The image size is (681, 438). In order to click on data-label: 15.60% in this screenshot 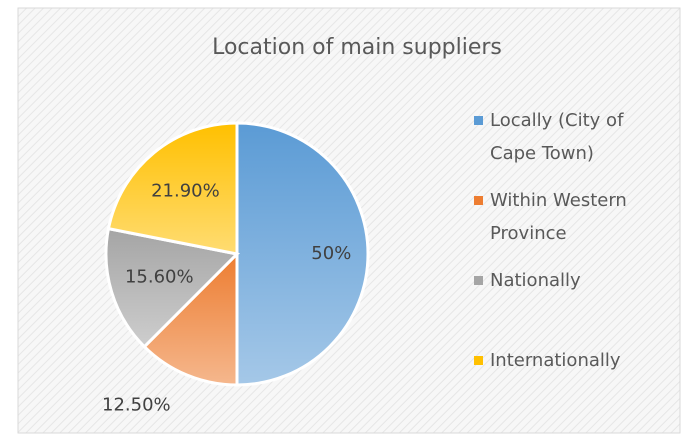, I will do `click(159, 277)`.